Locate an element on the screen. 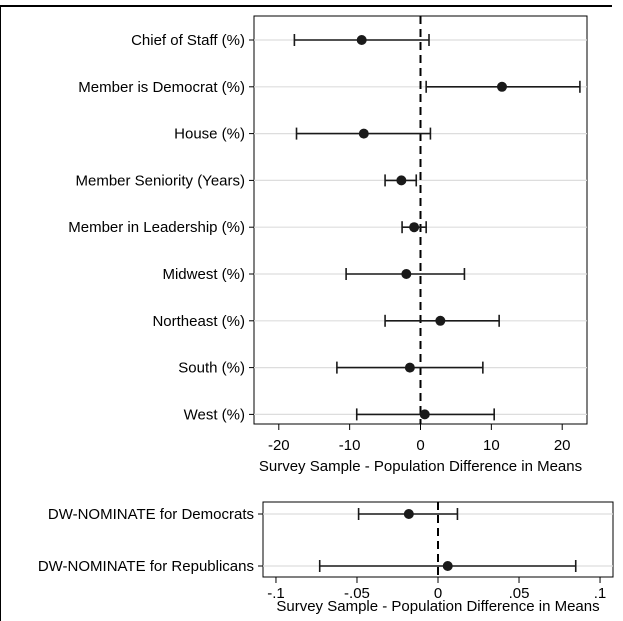 The image size is (623, 621). x-tick-label: 10 is located at coordinates (491, 445).